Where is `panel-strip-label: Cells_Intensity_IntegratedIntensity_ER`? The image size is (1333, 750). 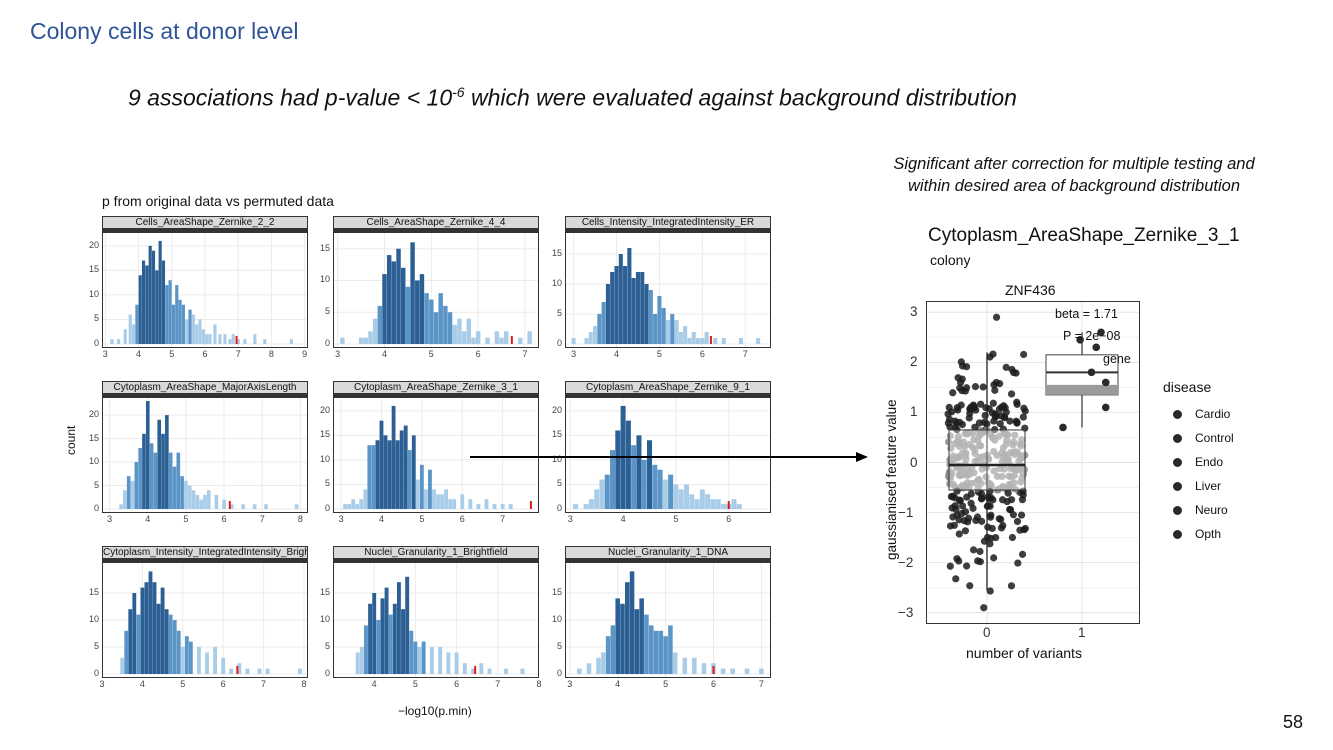 panel-strip-label: Cells_Intensity_IntegratedIntensity_ER is located at coordinates (668, 224).